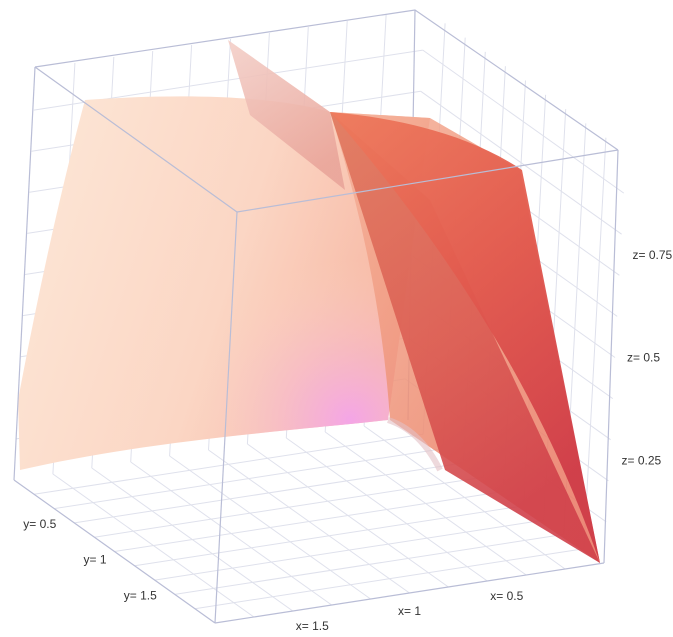 This screenshot has height=637, width=673. What do you see at coordinates (140, 595) in the screenshot?
I see `y-tick-label: y= 1.5` at bounding box center [140, 595].